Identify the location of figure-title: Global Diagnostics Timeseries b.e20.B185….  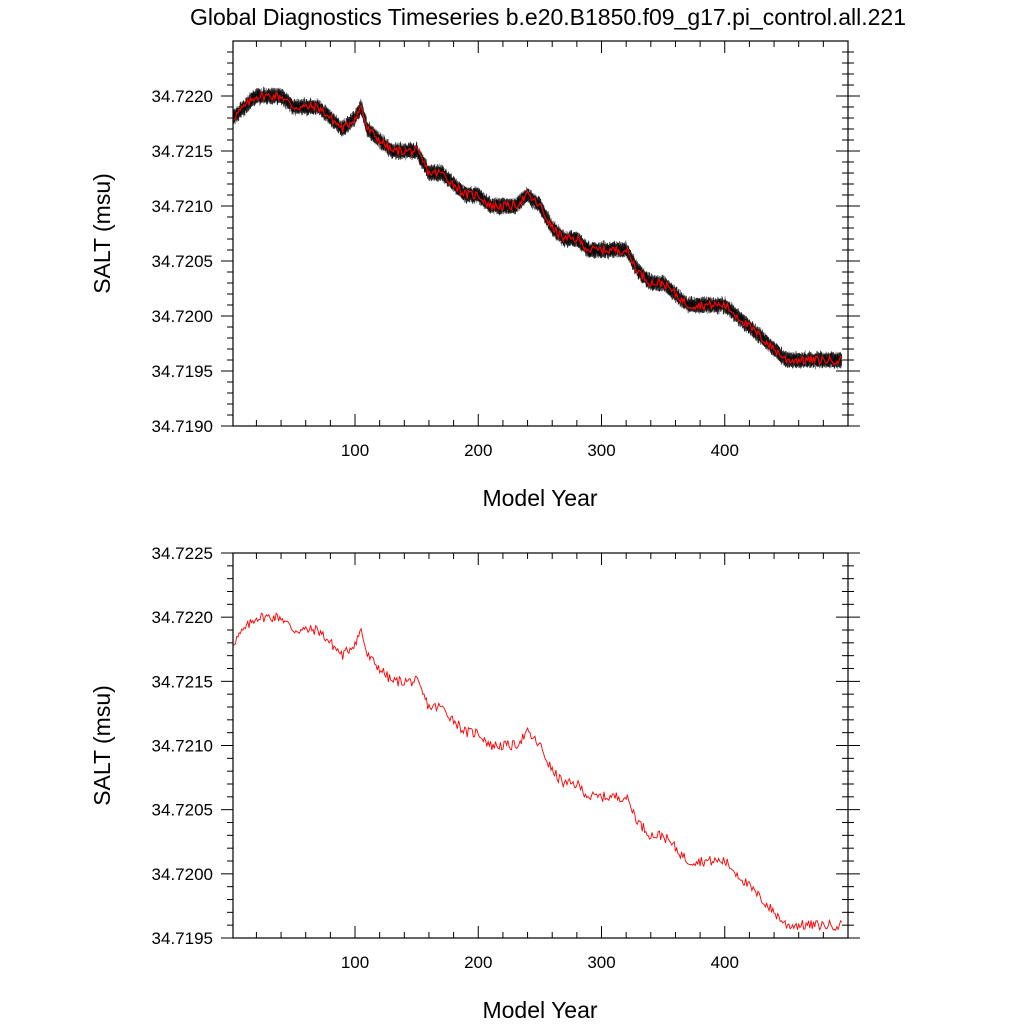
(548, 17).